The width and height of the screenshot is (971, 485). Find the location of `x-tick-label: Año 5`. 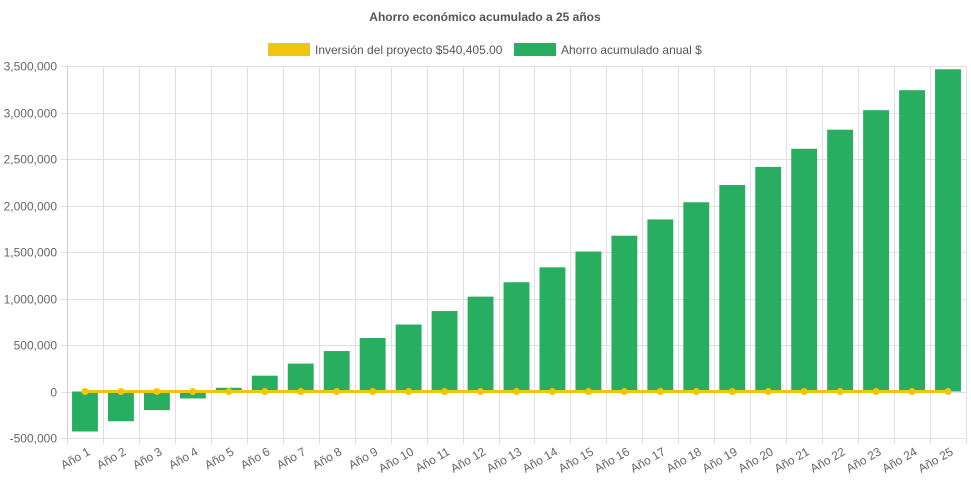

x-tick-label: Año 5 is located at coordinates (219, 458).